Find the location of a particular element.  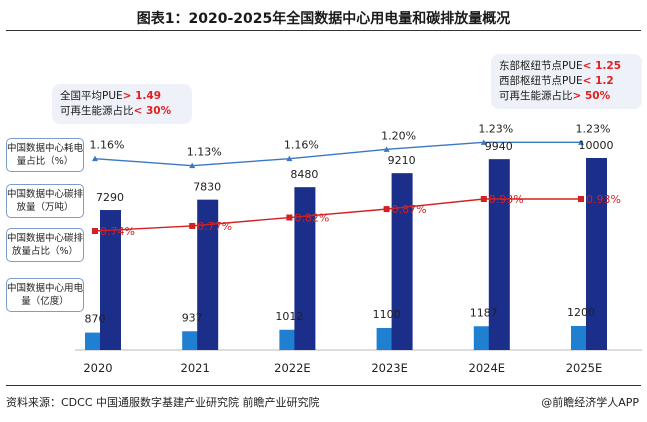

x-tick-2021: 2021 is located at coordinates (195, 368).